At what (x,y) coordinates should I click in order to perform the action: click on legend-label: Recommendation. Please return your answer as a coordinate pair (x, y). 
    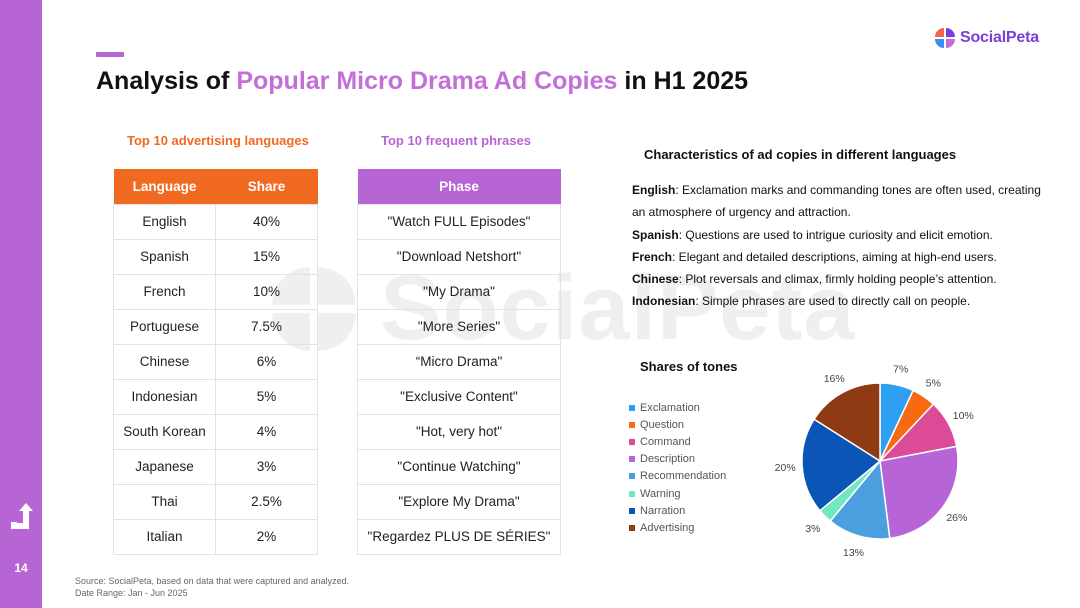
    Looking at the image, I should click on (683, 476).